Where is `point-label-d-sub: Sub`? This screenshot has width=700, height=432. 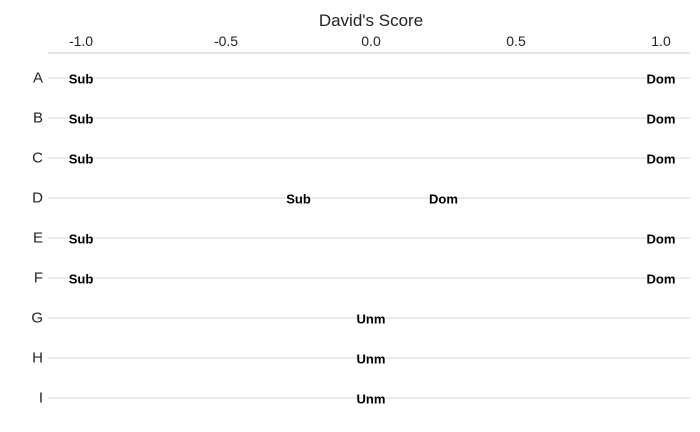
point-label-d-sub: Sub is located at coordinates (298, 199).